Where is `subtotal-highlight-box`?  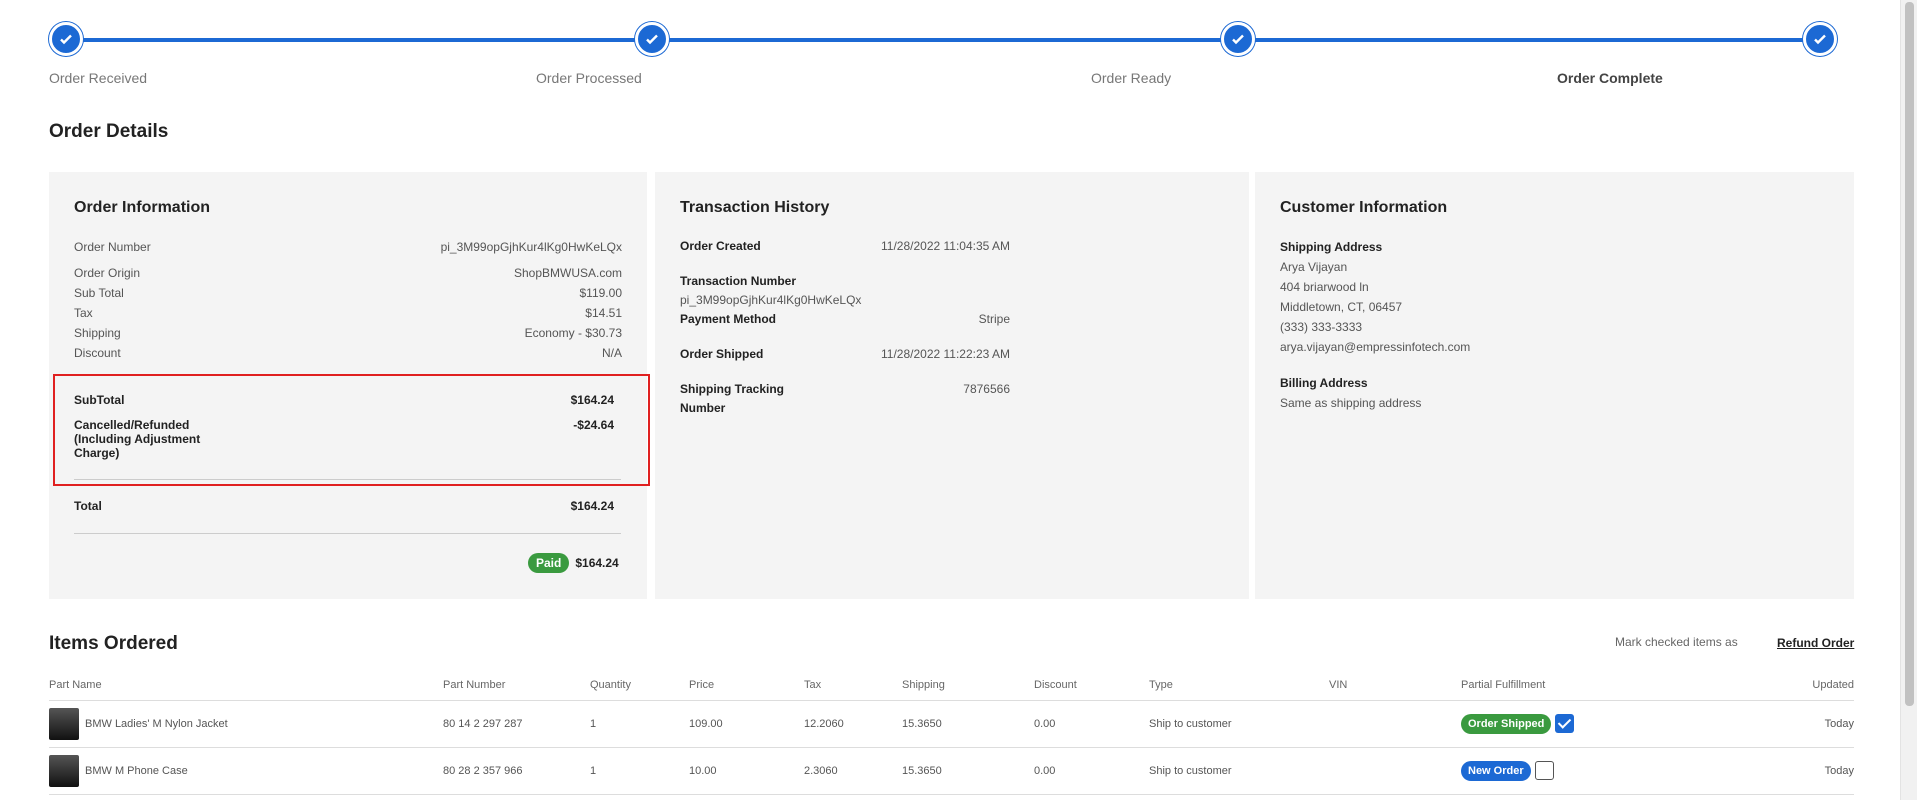
subtotal-highlight-box is located at coordinates (351, 430).